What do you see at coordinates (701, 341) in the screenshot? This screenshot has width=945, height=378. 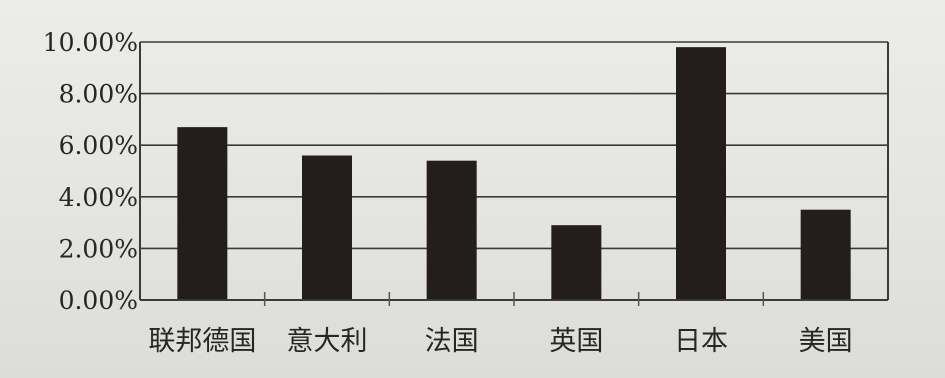 I see `category-label: 日本` at bounding box center [701, 341].